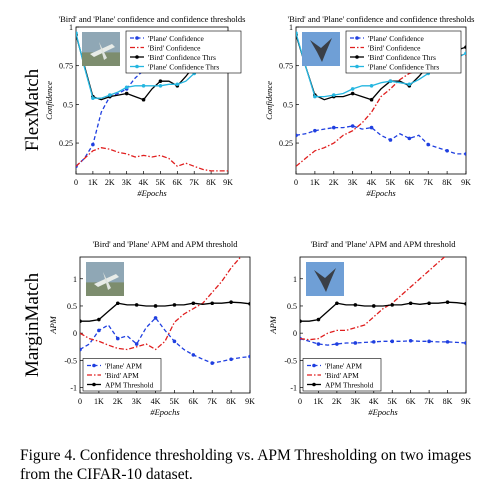 The width and height of the screenshot is (488, 491). I want to click on y-axis-label: APM, so click(273, 324).